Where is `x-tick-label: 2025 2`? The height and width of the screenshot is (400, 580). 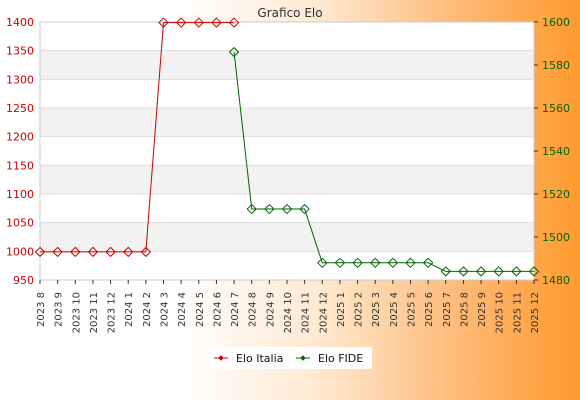
x-tick-label: 2025 2 is located at coordinates (359, 309).